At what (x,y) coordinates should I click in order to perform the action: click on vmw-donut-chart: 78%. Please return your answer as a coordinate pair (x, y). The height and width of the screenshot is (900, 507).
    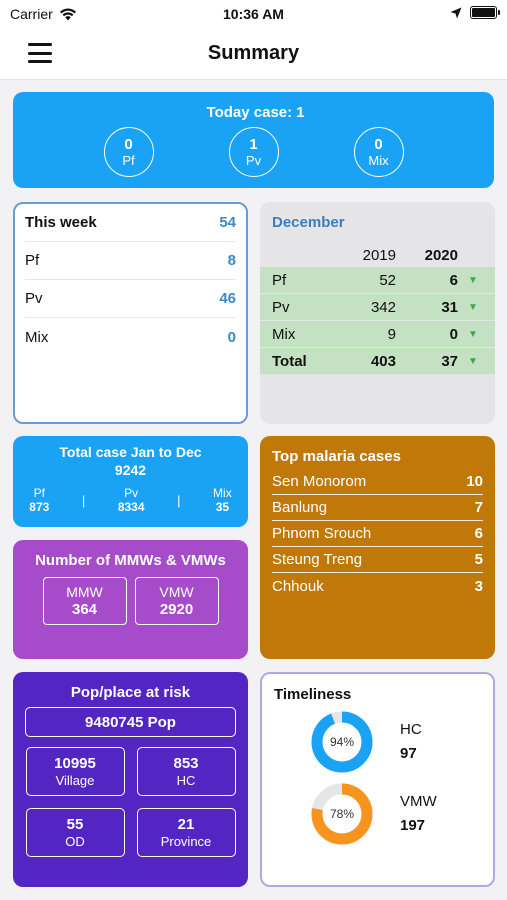
    Looking at the image, I should click on (342, 814).